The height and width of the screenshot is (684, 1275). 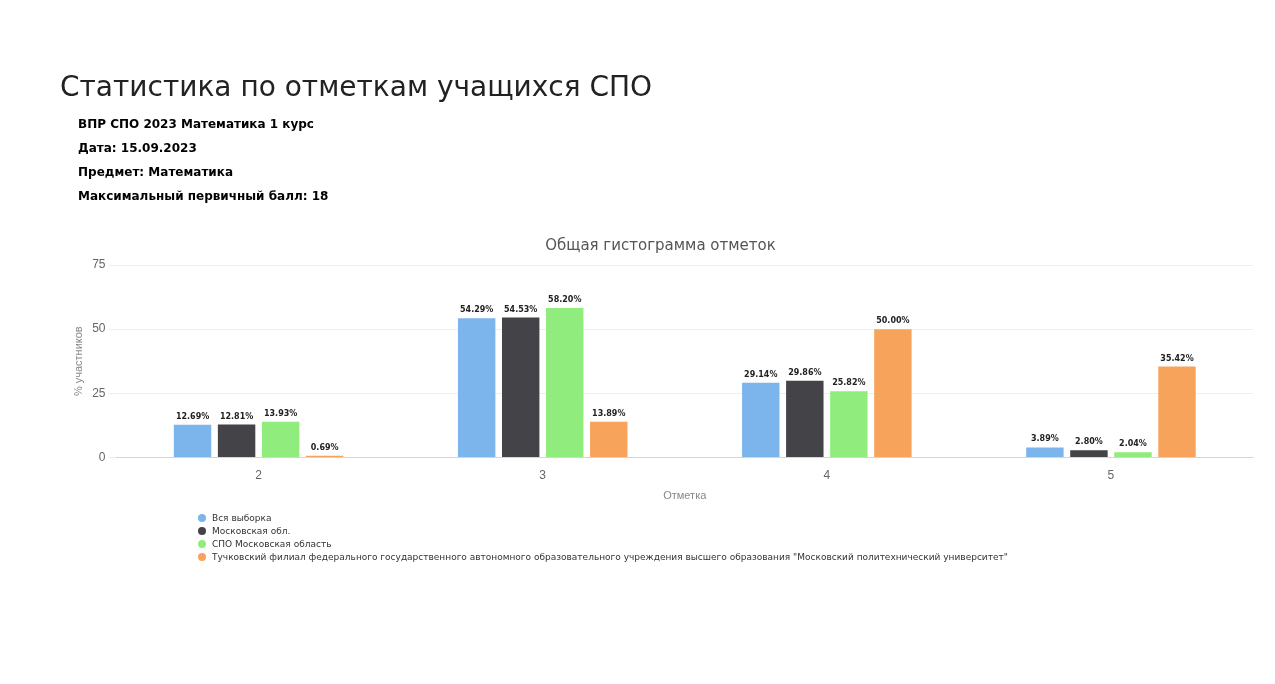 What do you see at coordinates (192, 416) in the screenshot?
I see `data-label: 12.69%` at bounding box center [192, 416].